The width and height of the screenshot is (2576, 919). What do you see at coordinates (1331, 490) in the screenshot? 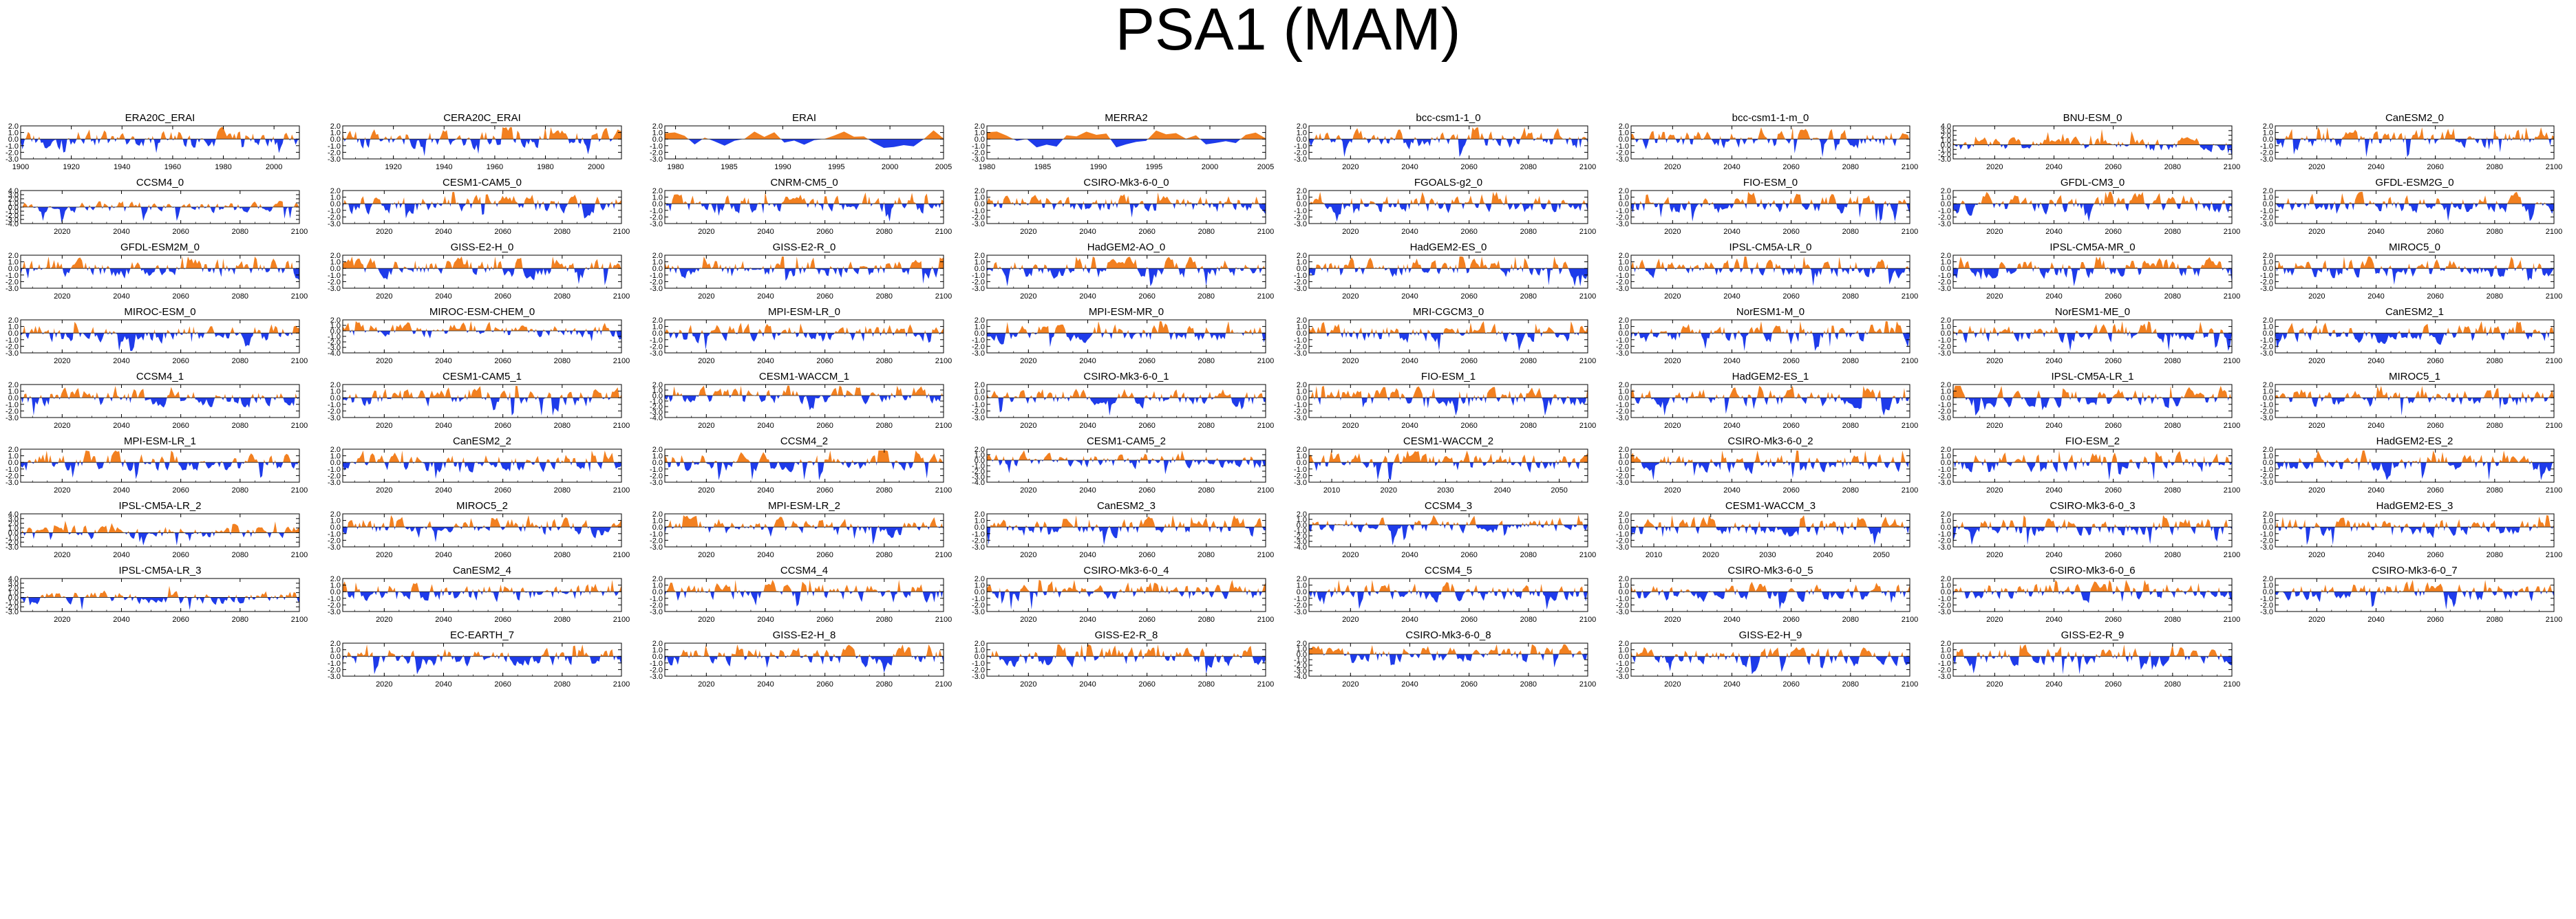
I see `x-tick-label: 2010` at bounding box center [1331, 490].